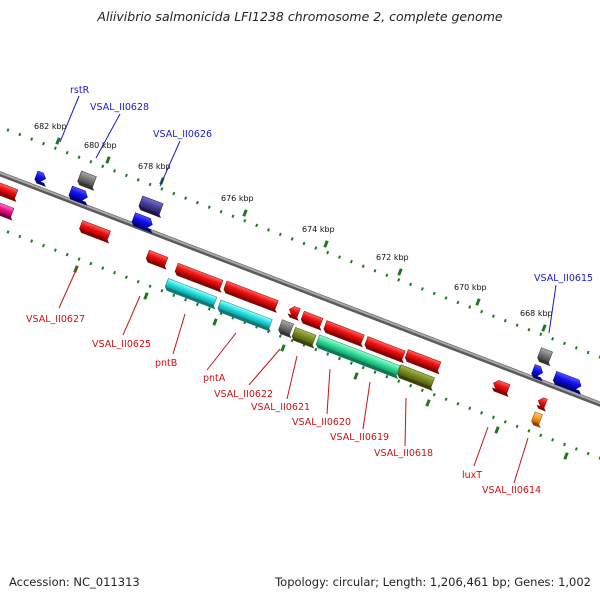  Describe the element at coordinates (545, 357) in the screenshot. I see `gene-block-gray` at that location.